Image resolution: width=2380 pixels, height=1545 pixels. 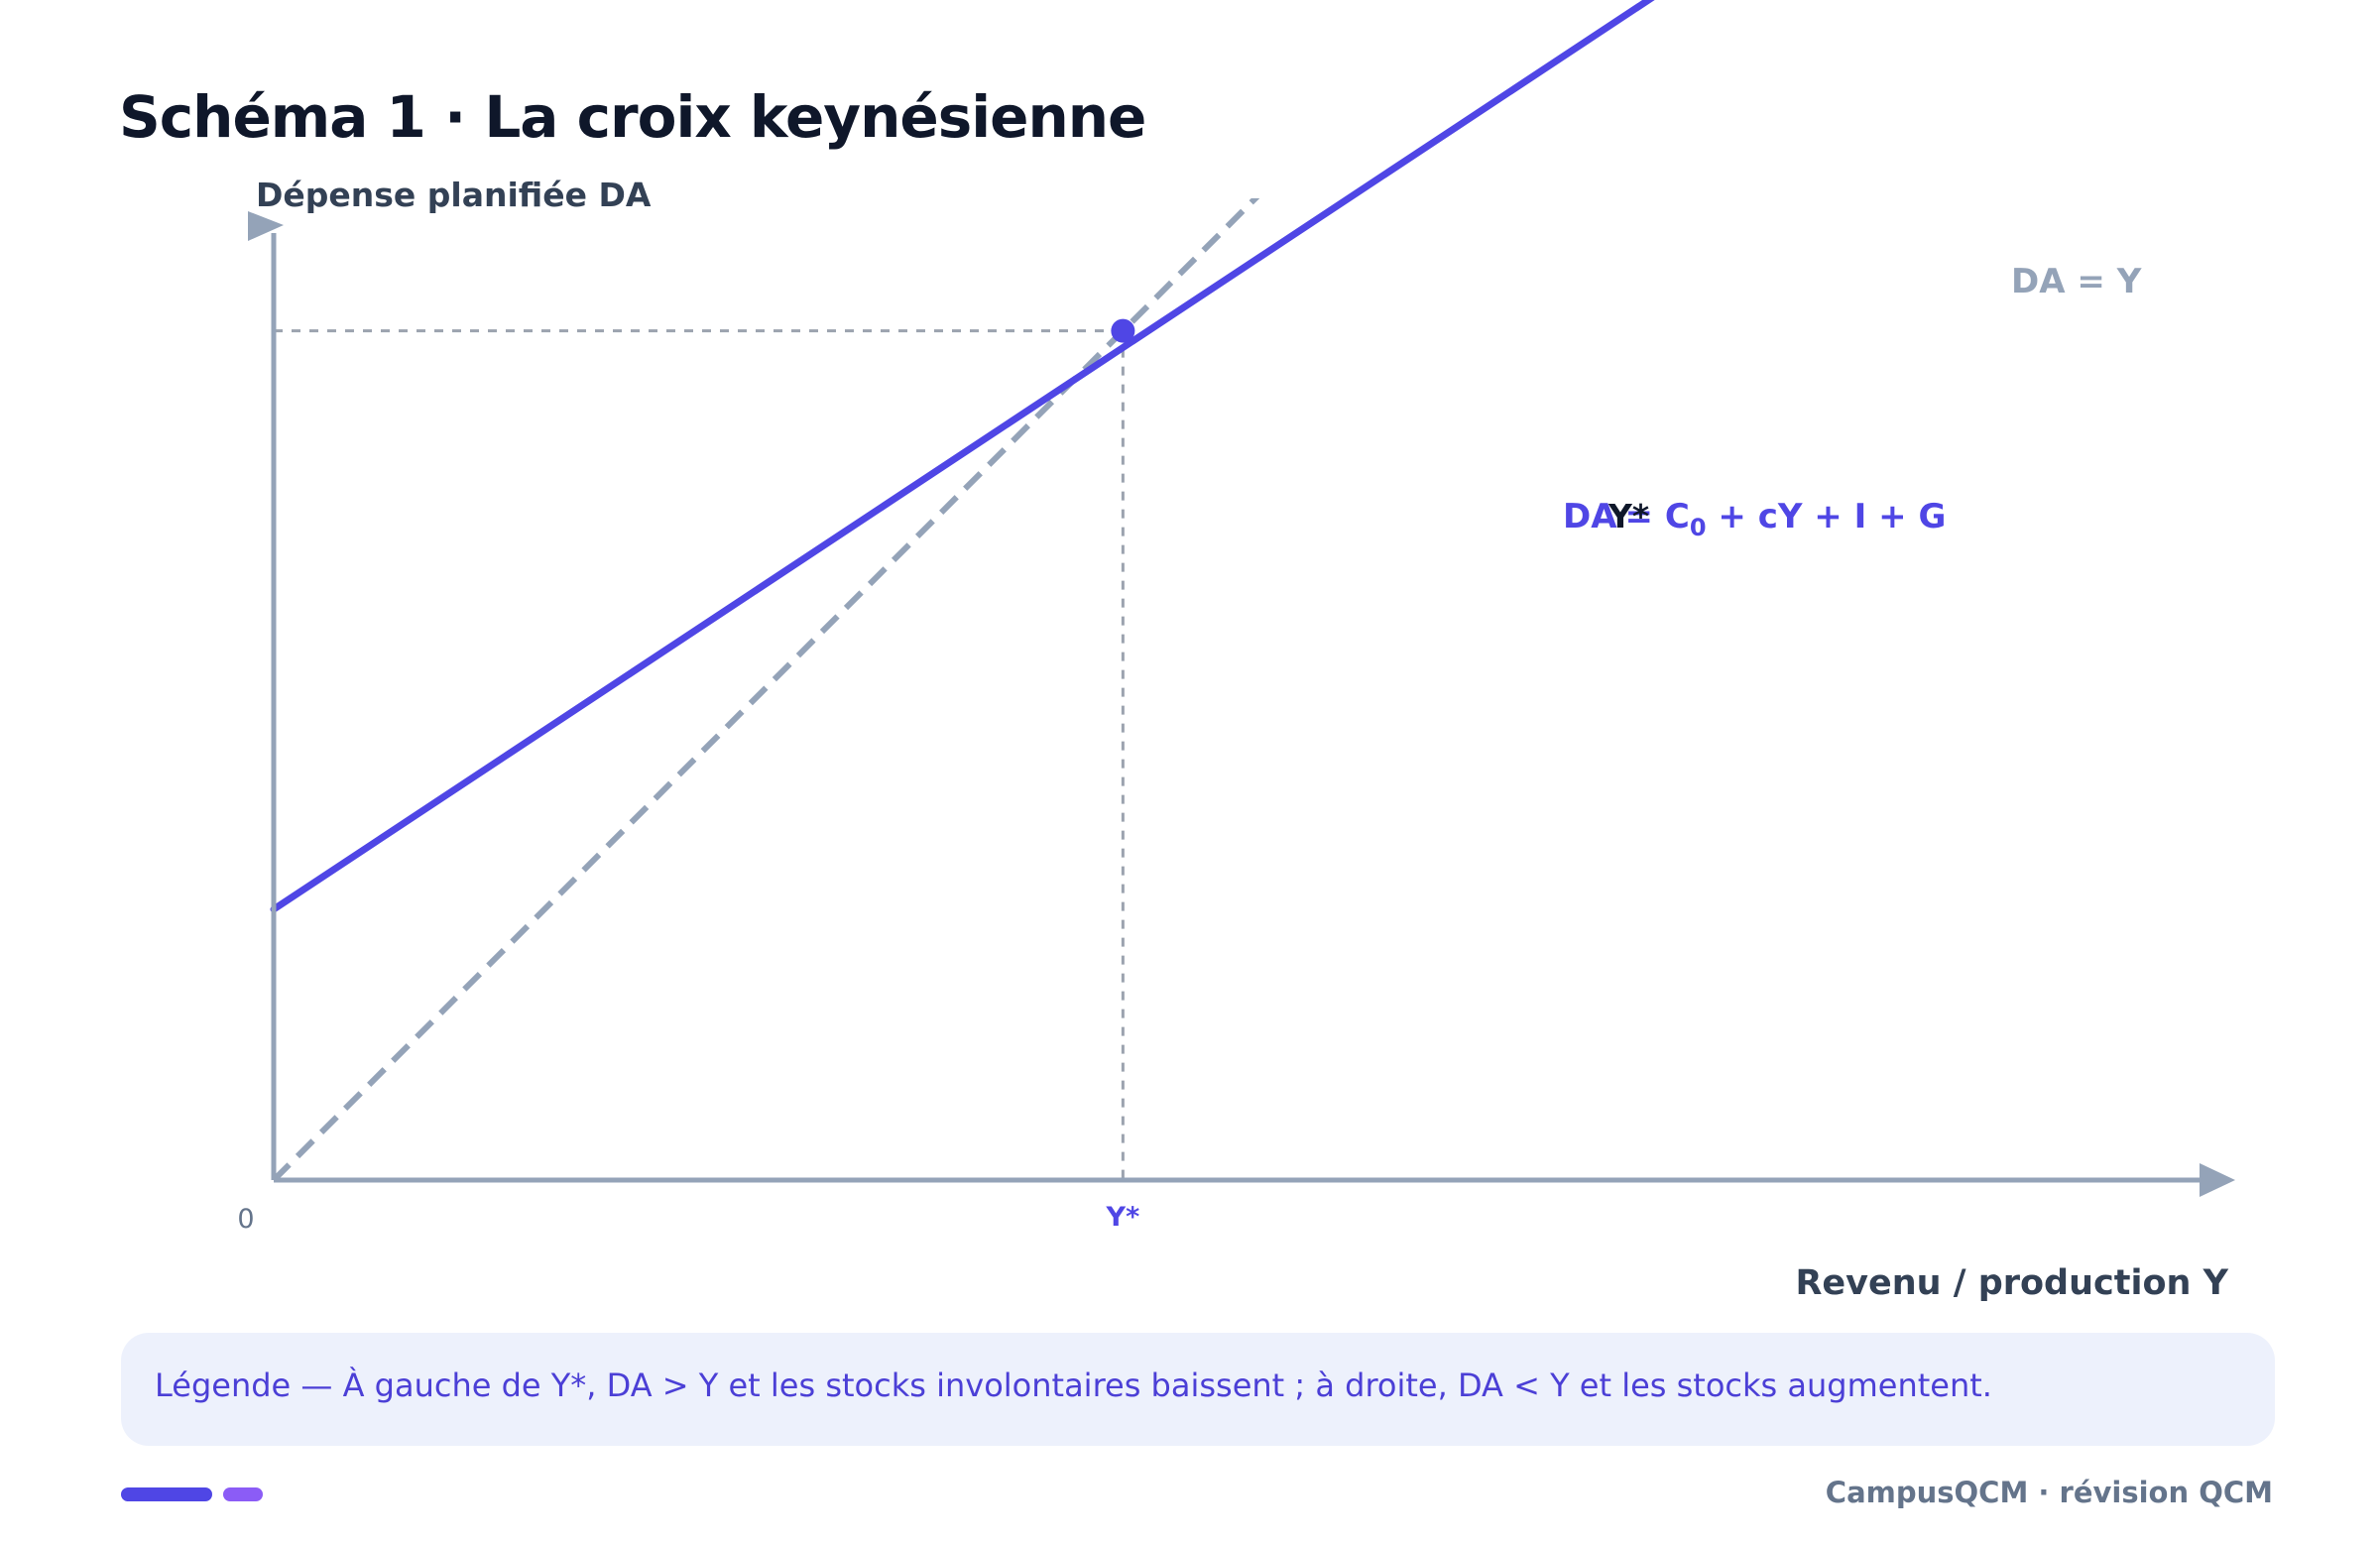 I want to click on y-axis-arrow, so click(x=266, y=226).